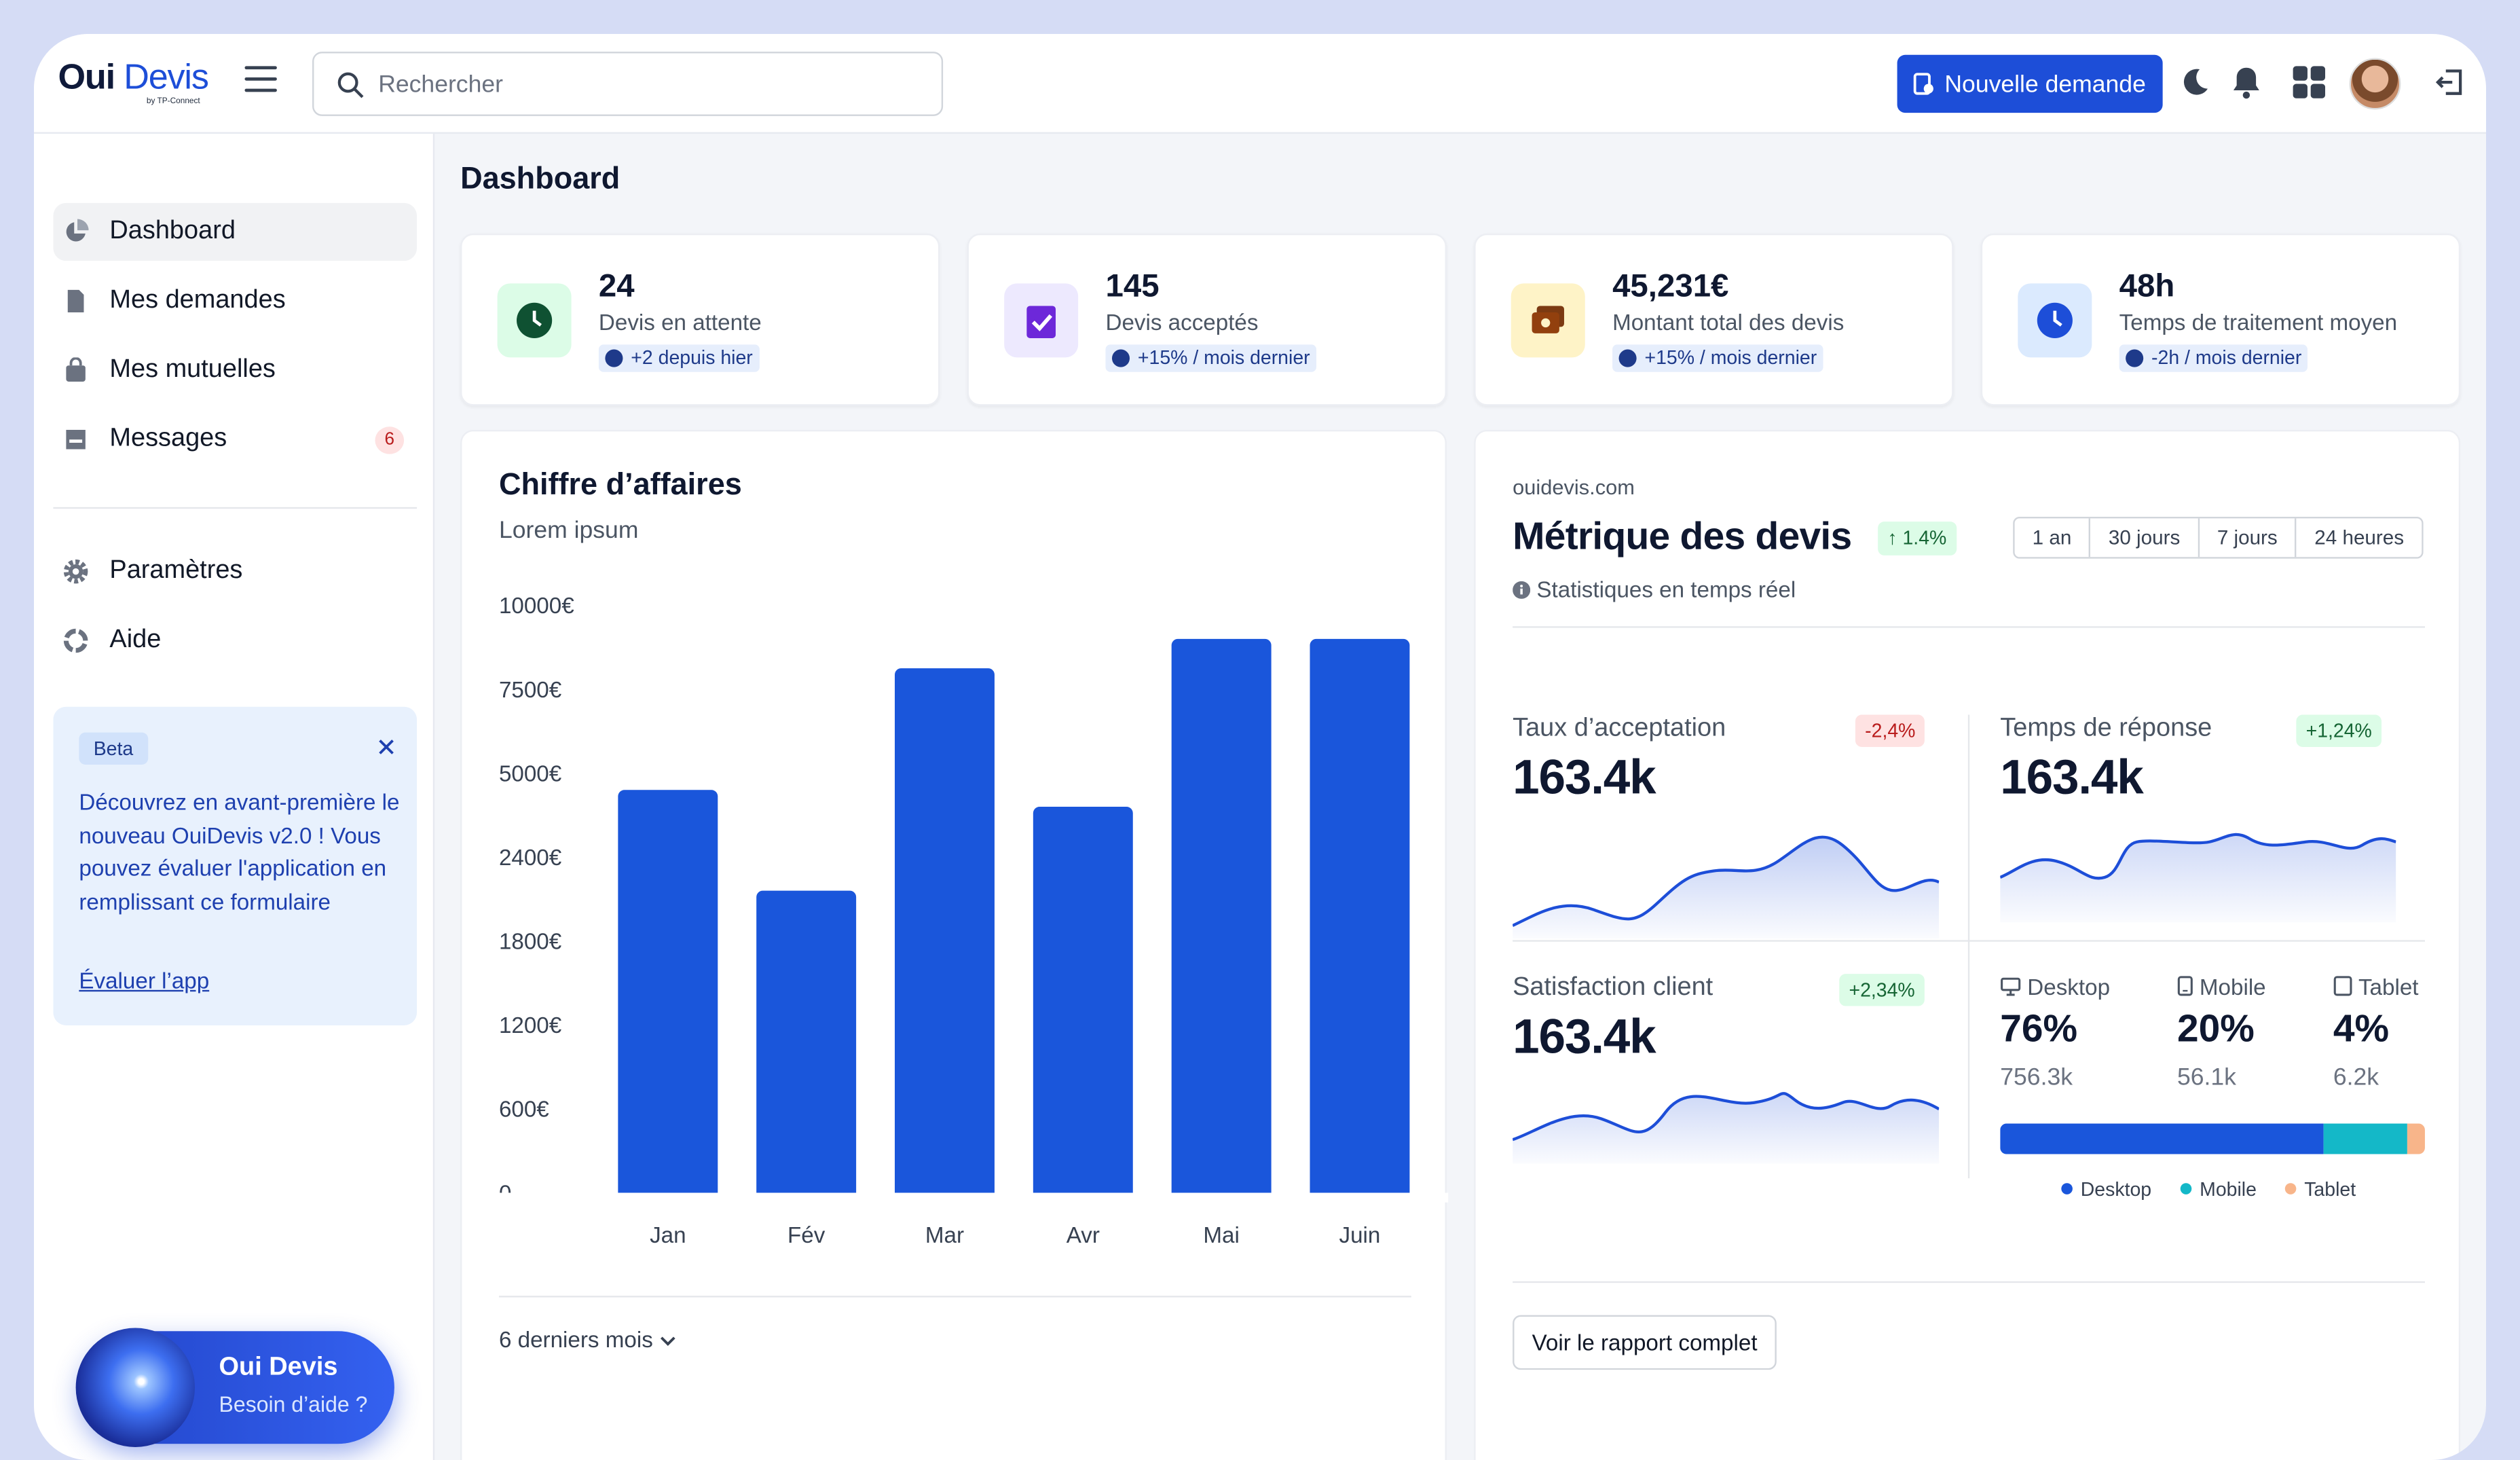  What do you see at coordinates (1133, 287) in the screenshot?
I see `stat-value: 145` at bounding box center [1133, 287].